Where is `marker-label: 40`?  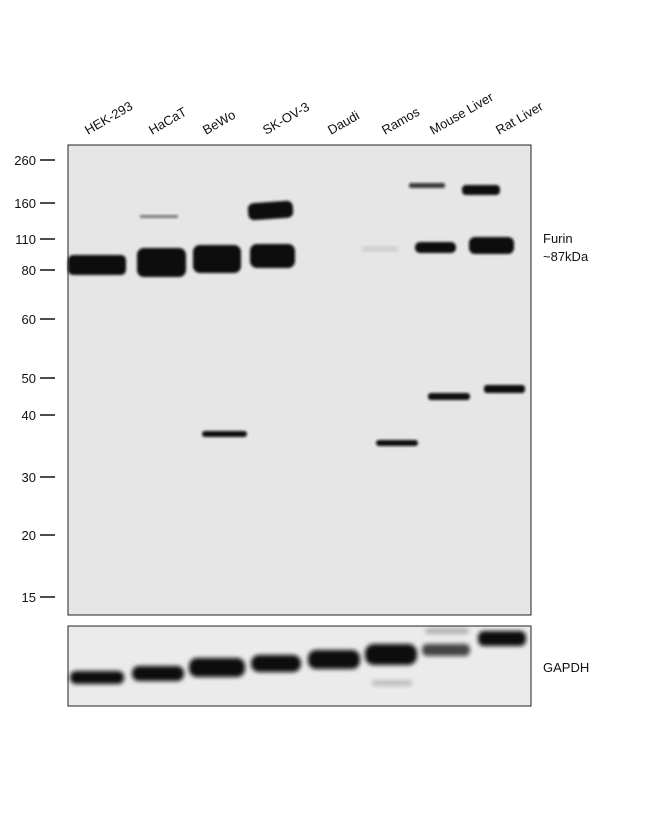 marker-label: 40 is located at coordinates (29, 415).